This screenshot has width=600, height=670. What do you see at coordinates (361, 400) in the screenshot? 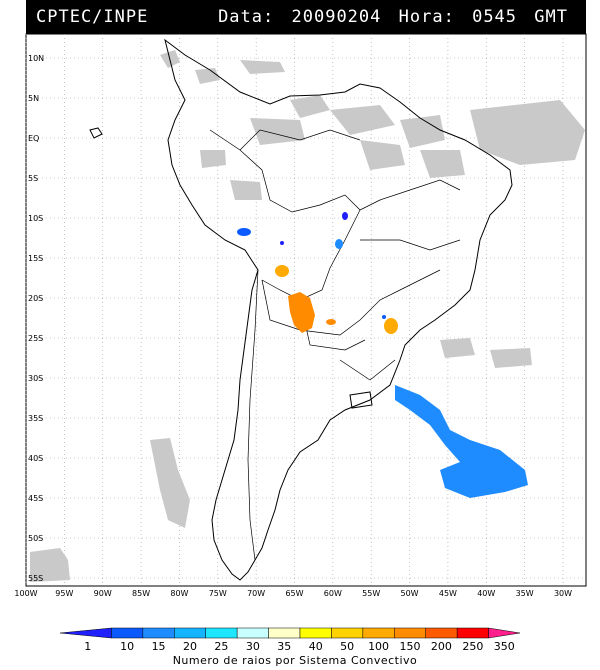
I see `lagoon-outline` at bounding box center [361, 400].